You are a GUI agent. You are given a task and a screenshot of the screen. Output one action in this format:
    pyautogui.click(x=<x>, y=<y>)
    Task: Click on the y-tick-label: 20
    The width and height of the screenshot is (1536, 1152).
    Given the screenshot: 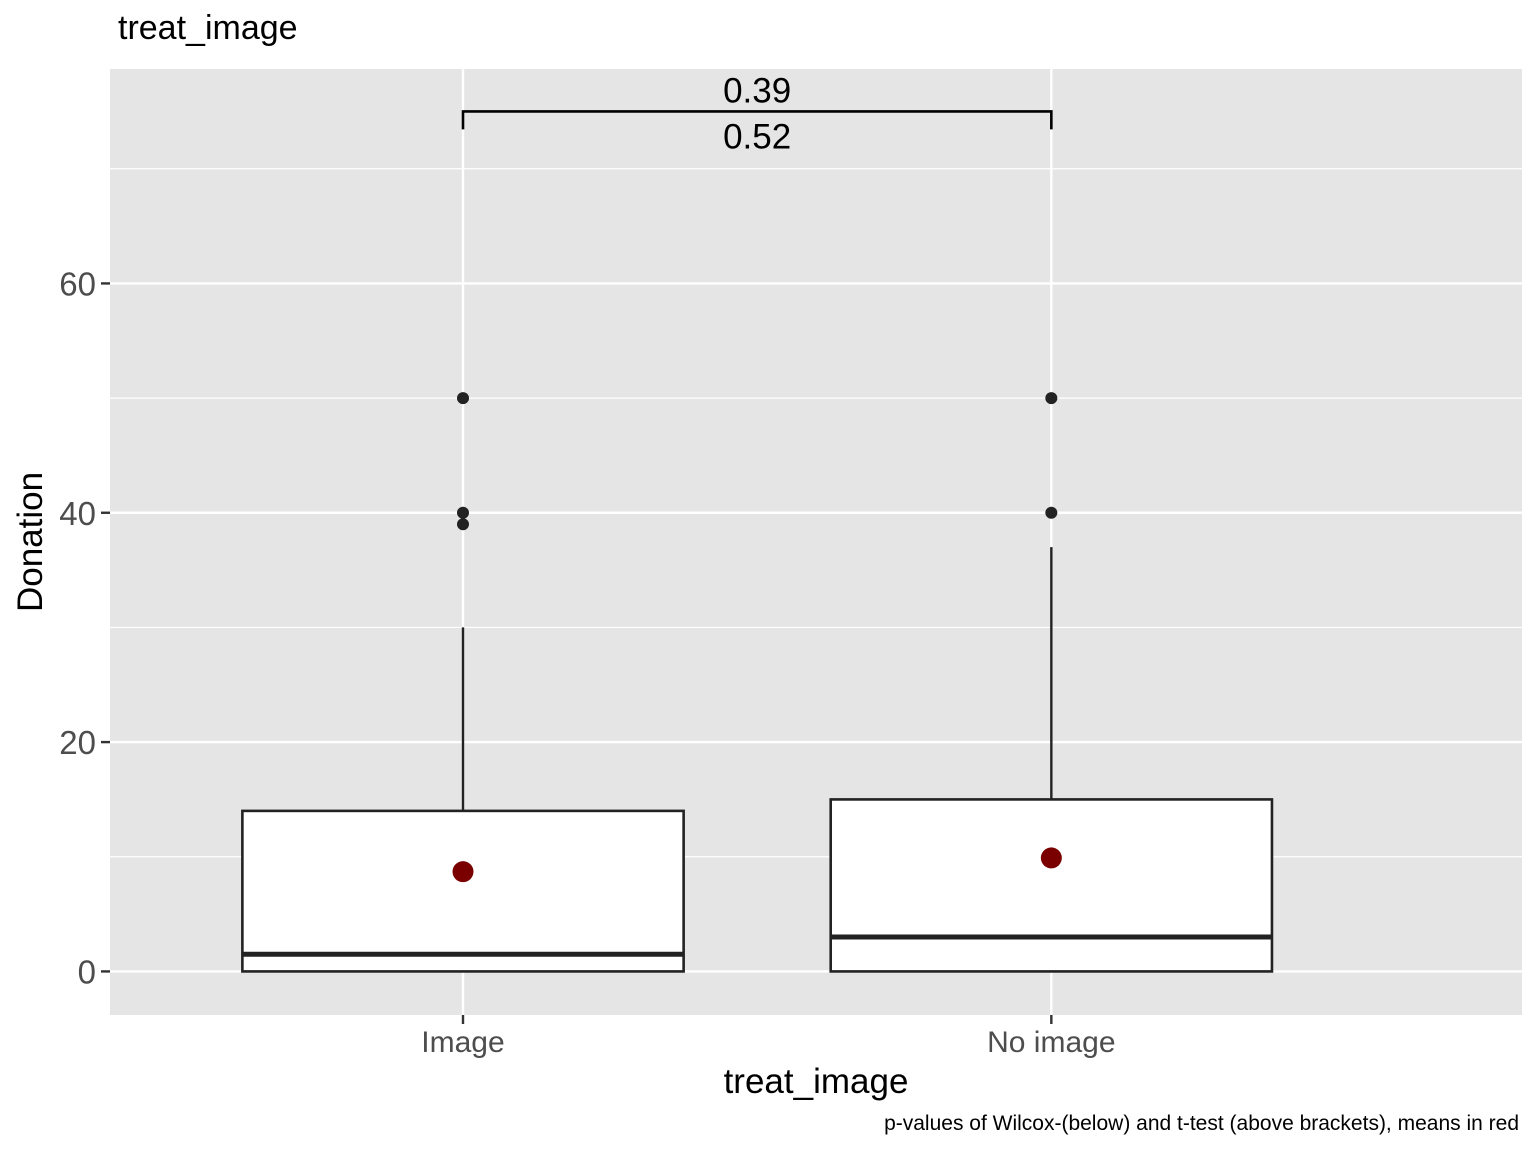 What is the action you would take?
    pyautogui.click(x=77, y=742)
    